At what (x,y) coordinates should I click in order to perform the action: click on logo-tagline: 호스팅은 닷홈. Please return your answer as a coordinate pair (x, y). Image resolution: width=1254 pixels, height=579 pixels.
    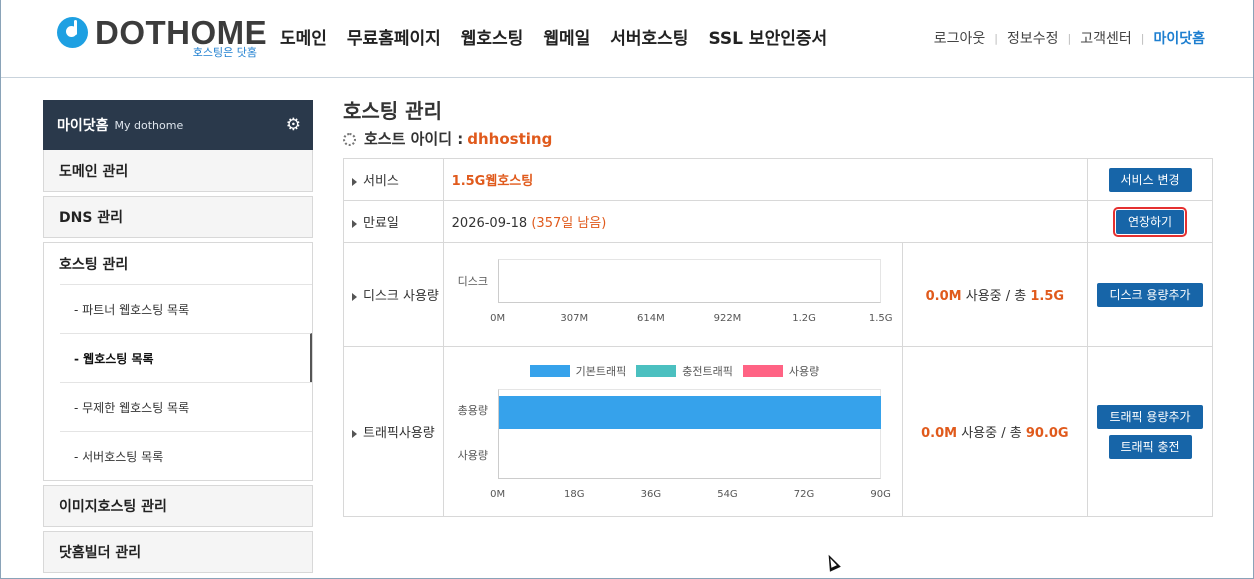
    Looking at the image, I should click on (224, 52).